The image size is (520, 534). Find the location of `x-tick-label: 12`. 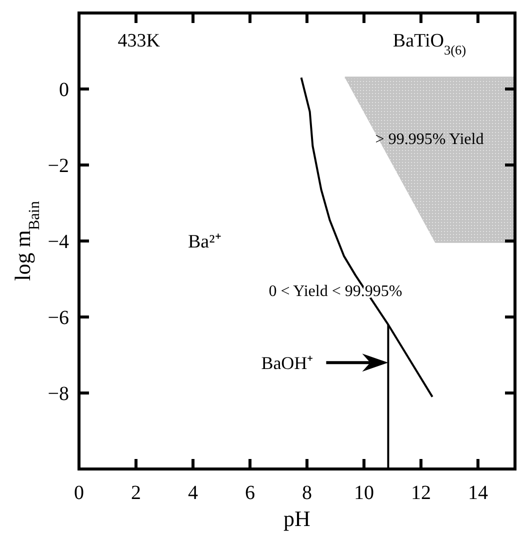

x-tick-label: 12 is located at coordinates (420, 493).